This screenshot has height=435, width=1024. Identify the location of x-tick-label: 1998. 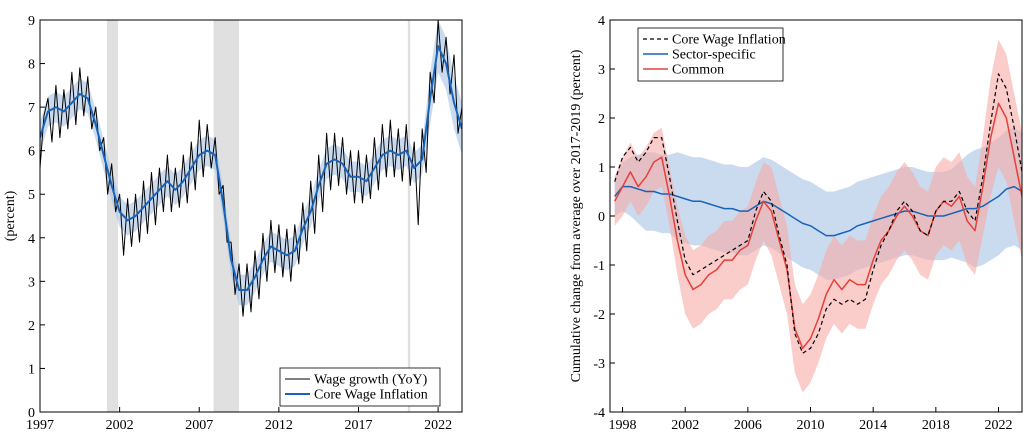
(623, 425).